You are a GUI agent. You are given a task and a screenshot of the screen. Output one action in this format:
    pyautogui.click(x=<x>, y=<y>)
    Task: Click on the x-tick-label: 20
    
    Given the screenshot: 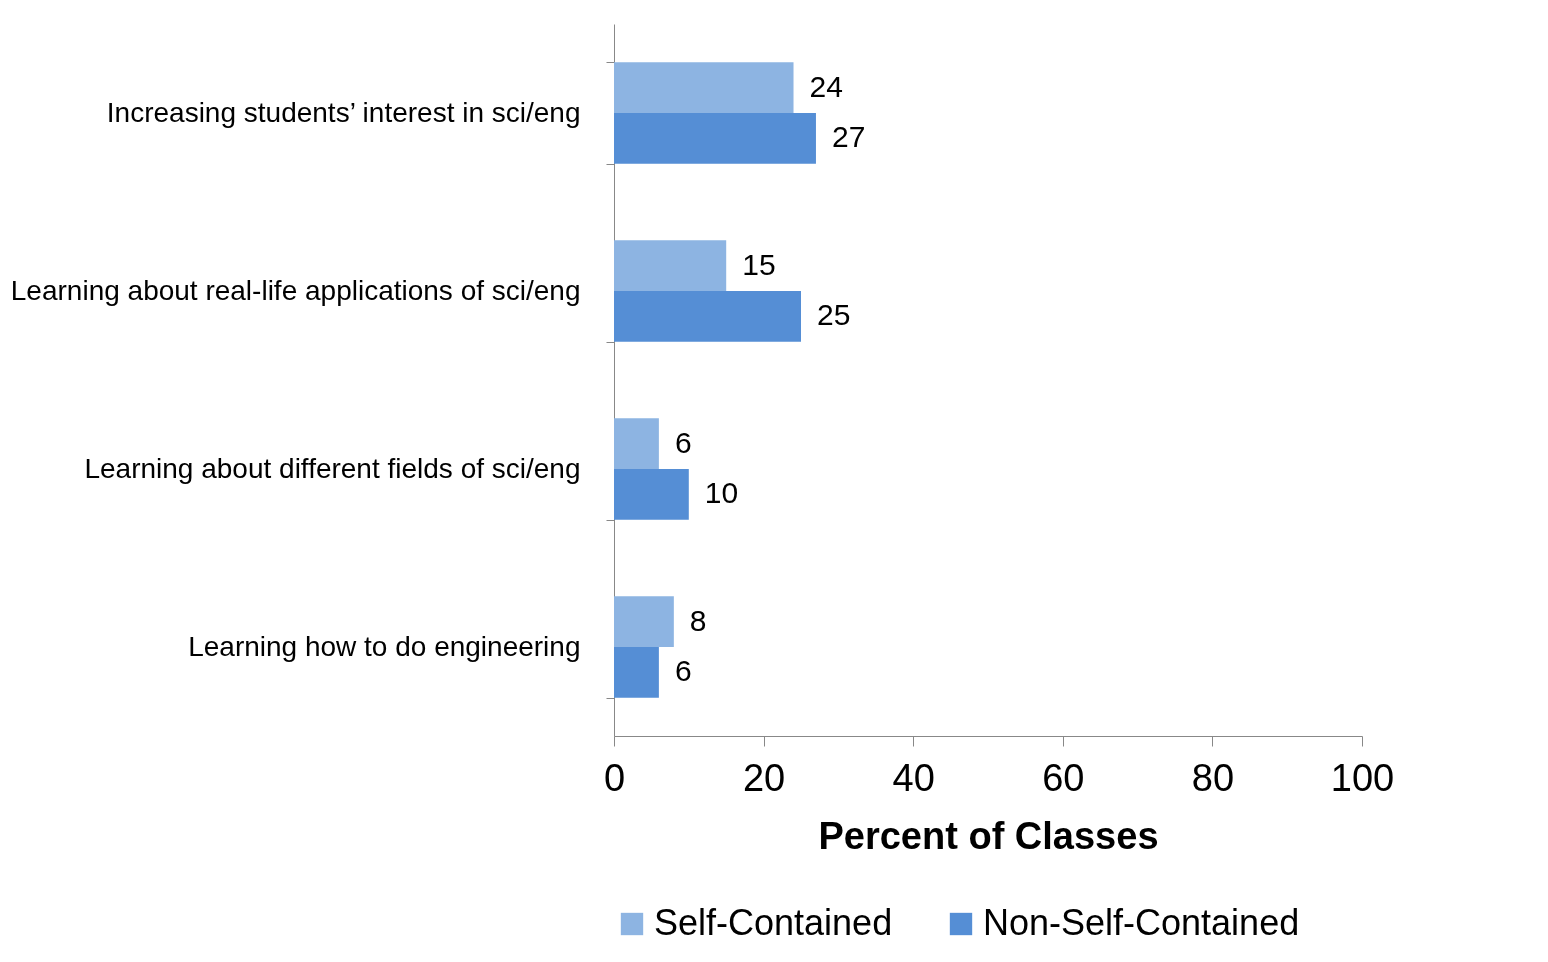 What is the action you would take?
    pyautogui.click(x=764, y=777)
    